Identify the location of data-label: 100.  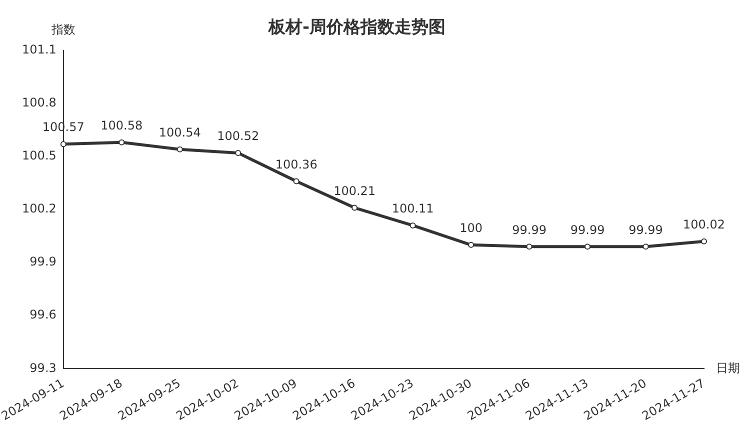
(471, 228).